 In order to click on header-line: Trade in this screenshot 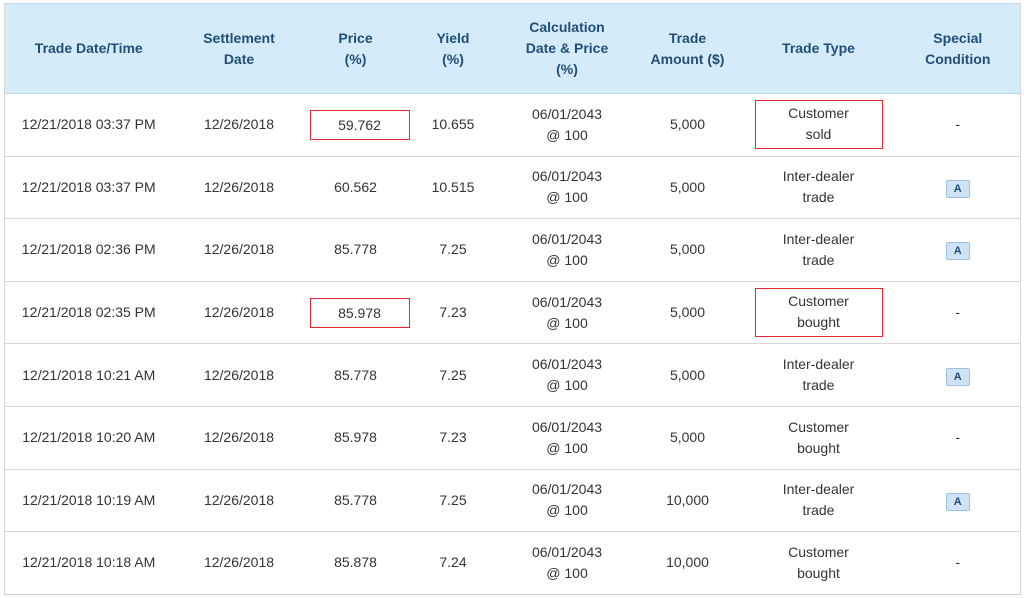, I will do `click(687, 37)`.